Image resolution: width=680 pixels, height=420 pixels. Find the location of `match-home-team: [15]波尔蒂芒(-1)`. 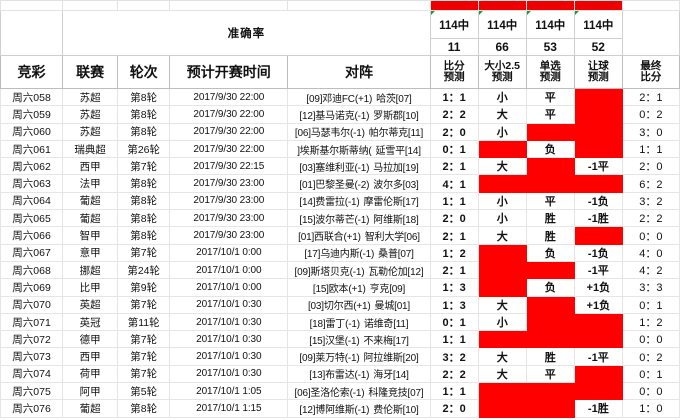

match-home-team: [15]波尔蒂芒(-1) is located at coordinates (334, 220).